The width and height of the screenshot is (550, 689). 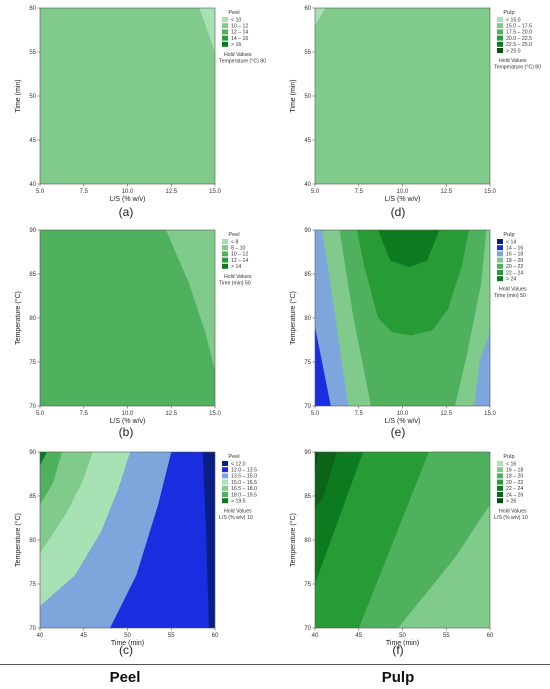 What do you see at coordinates (511, 502) in the screenshot?
I see `legend-label: > 26` at bounding box center [511, 502].